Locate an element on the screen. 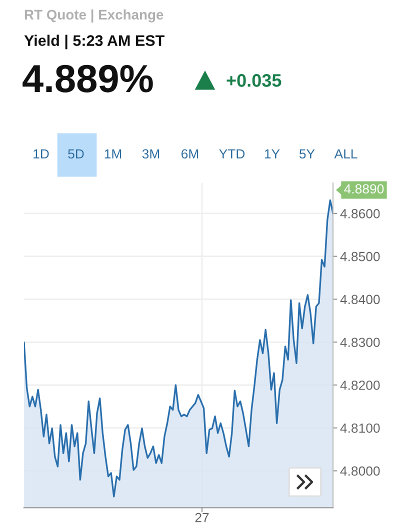 This screenshot has width=420, height=530. text: 6M is located at coordinates (190, 154).